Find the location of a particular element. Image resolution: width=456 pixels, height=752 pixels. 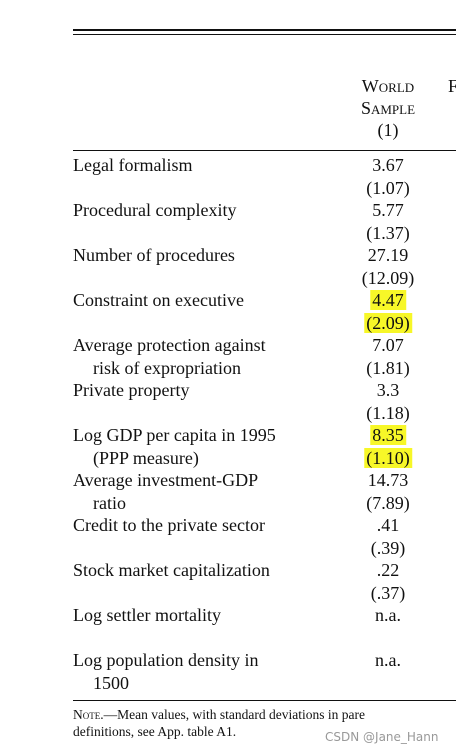

row-label: Log population density in is located at coordinates (166, 660).